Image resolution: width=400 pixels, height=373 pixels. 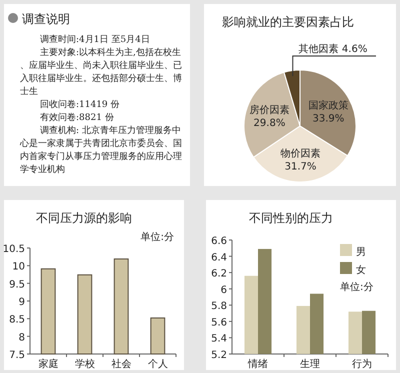 I want to click on slice-label: 国家政策, so click(x=328, y=105).